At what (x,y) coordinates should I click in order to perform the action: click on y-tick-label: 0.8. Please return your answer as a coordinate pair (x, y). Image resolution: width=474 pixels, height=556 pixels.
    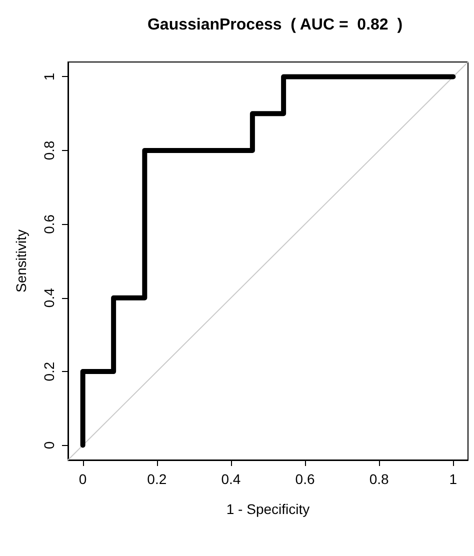
    Looking at the image, I should click on (49, 150).